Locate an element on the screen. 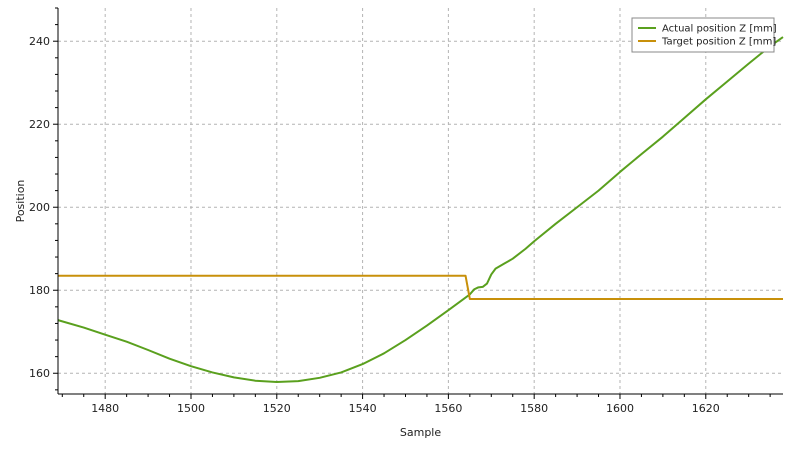 The image size is (800, 450). y-tick-label: 200 is located at coordinates (39, 207).